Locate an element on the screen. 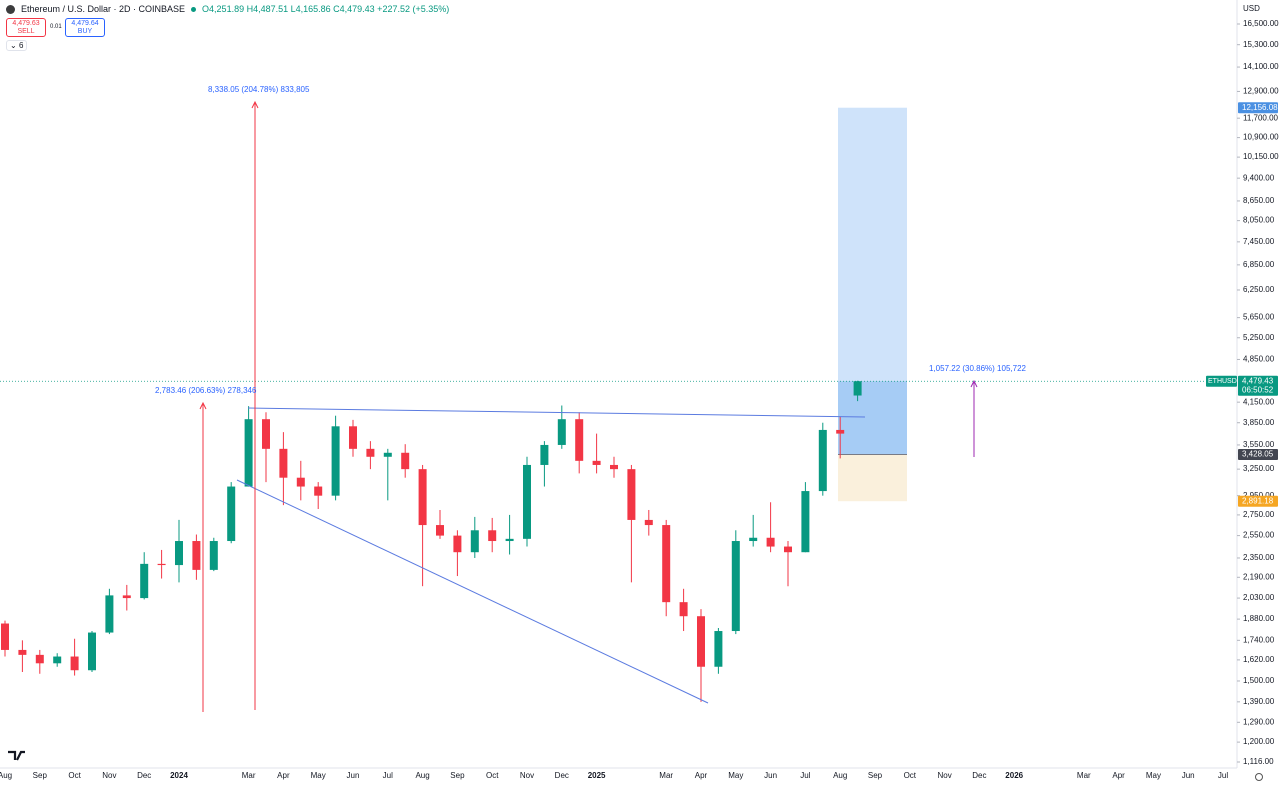  y-tick-label: 4,150.00 is located at coordinates (1259, 401).